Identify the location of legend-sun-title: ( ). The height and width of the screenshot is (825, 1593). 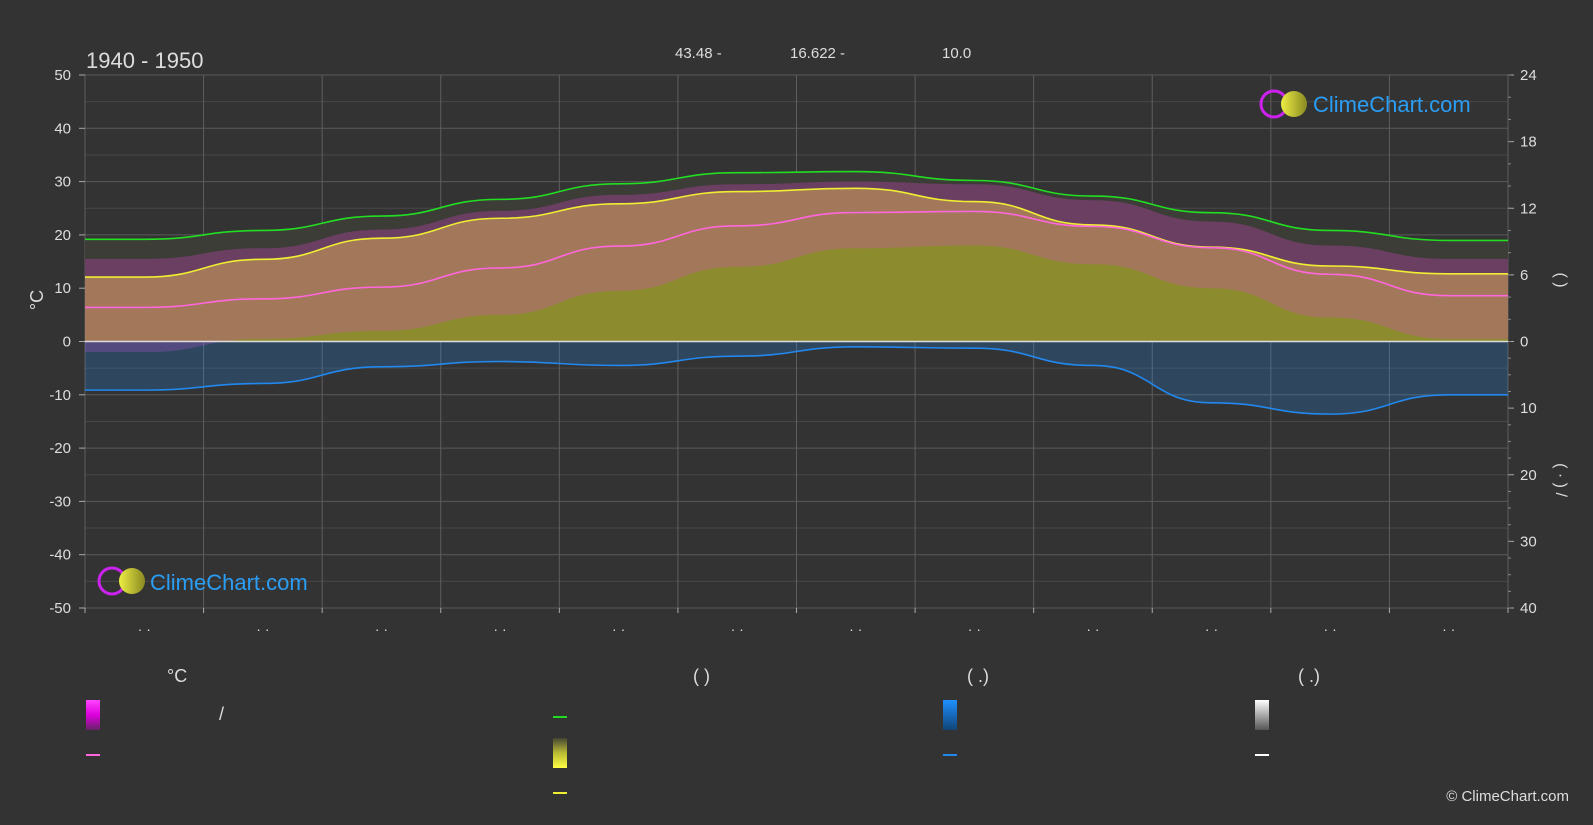
(701, 676).